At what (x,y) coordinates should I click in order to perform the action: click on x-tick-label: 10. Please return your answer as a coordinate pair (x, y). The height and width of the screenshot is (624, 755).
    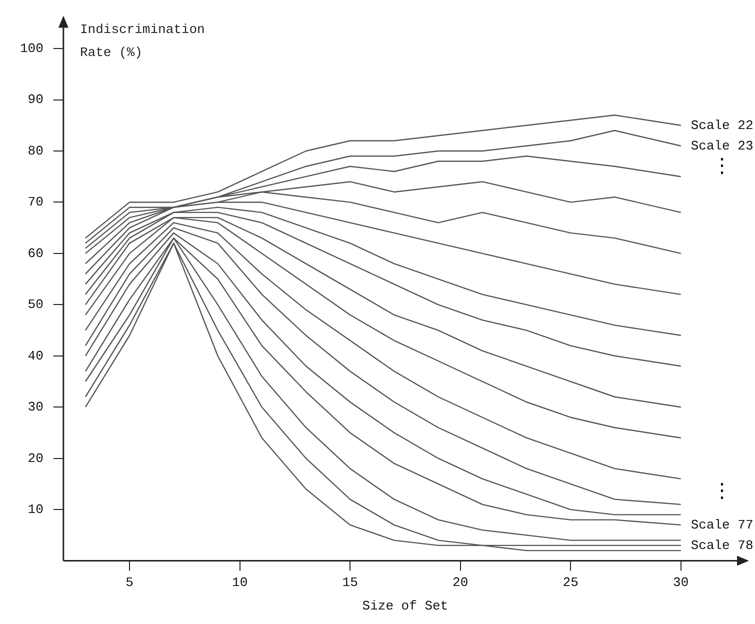
    Looking at the image, I should click on (240, 582).